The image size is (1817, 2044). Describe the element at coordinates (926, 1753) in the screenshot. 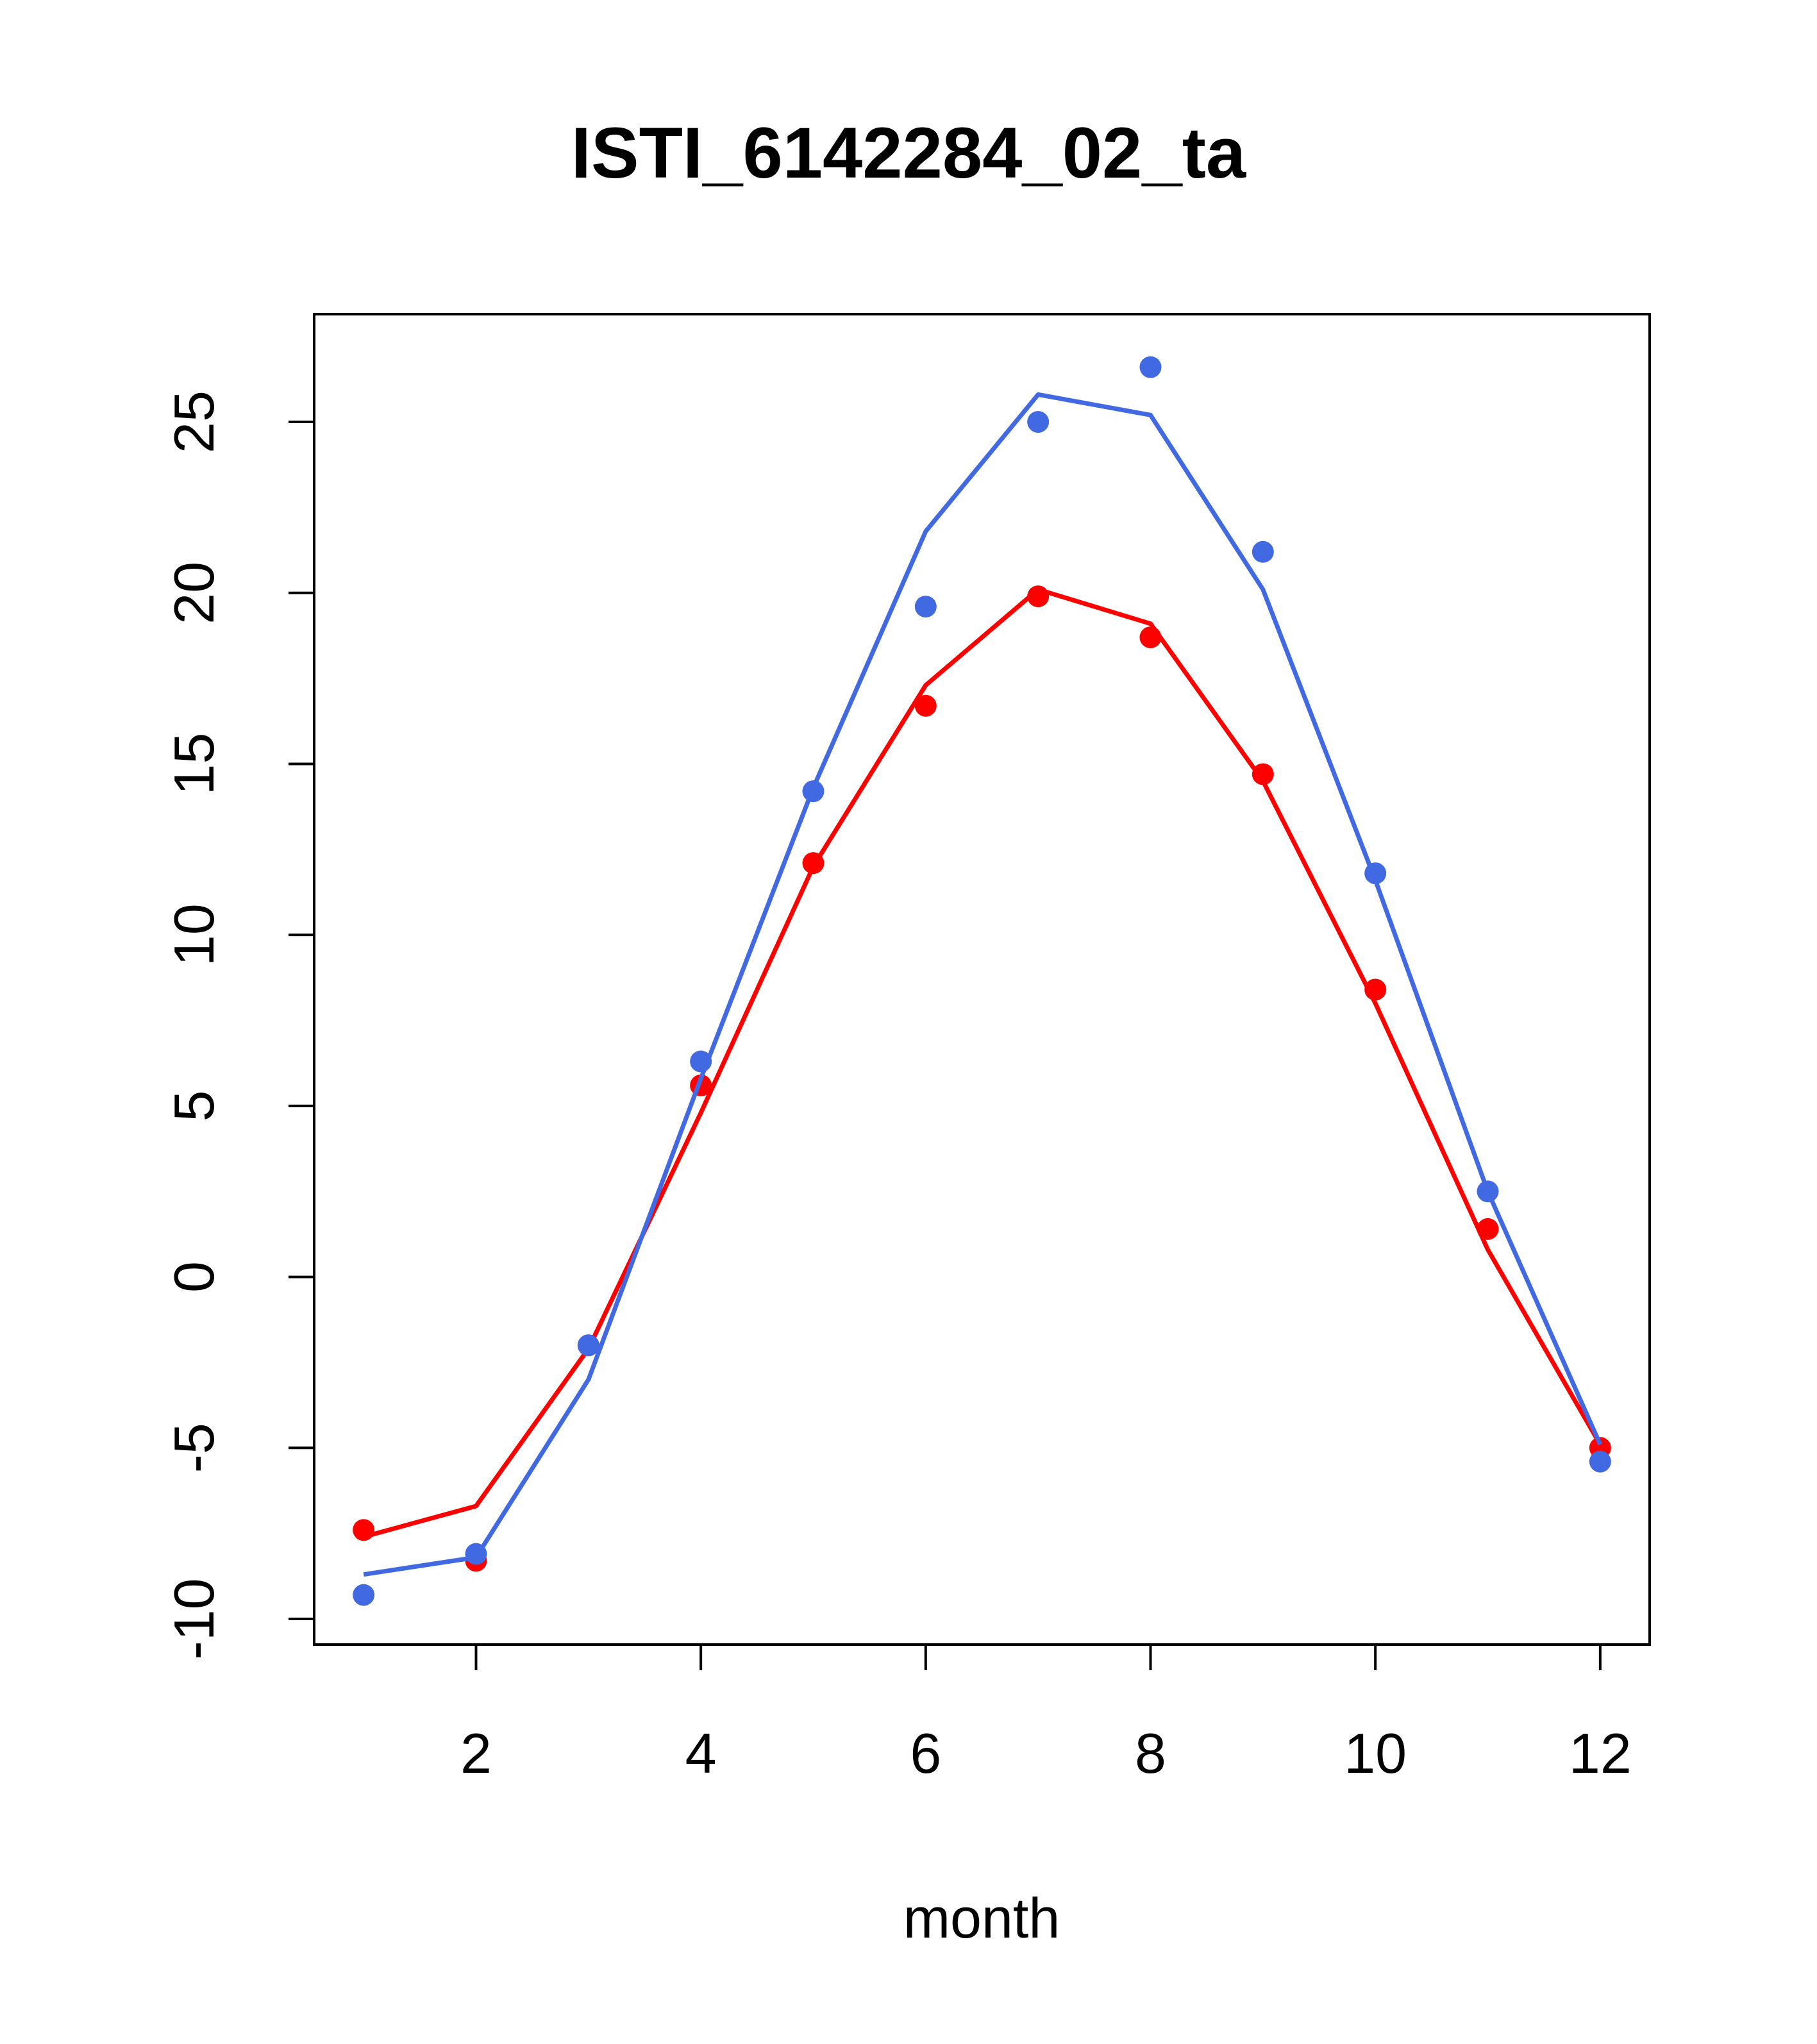

I see `x-tick-label: 6` at that location.